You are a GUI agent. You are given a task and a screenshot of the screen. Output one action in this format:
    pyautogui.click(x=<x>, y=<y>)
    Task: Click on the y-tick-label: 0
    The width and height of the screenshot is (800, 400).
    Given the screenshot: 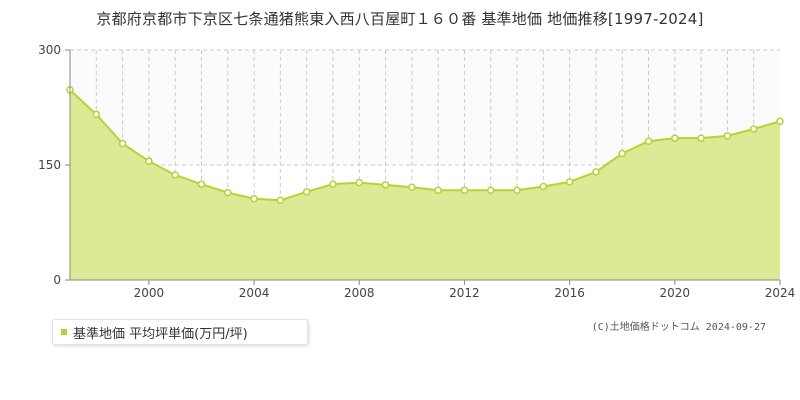 What is the action you would take?
    pyautogui.click(x=57, y=280)
    